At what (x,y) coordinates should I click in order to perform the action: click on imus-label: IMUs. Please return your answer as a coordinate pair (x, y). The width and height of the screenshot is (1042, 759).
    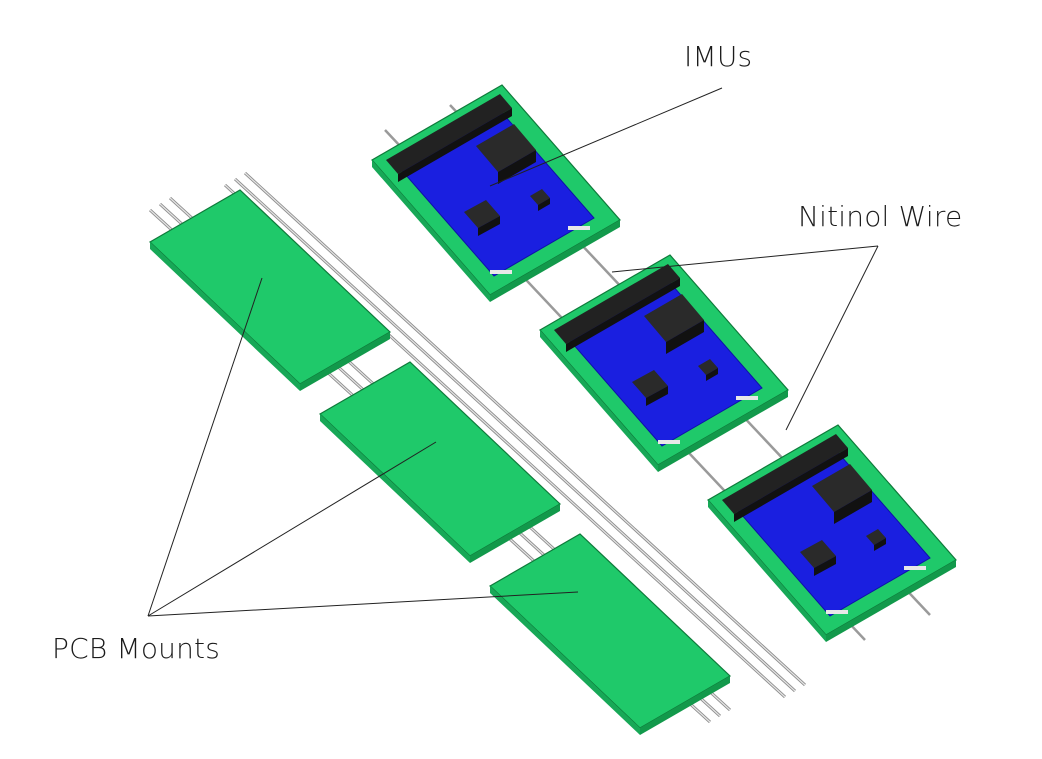
    Looking at the image, I should click on (718, 56).